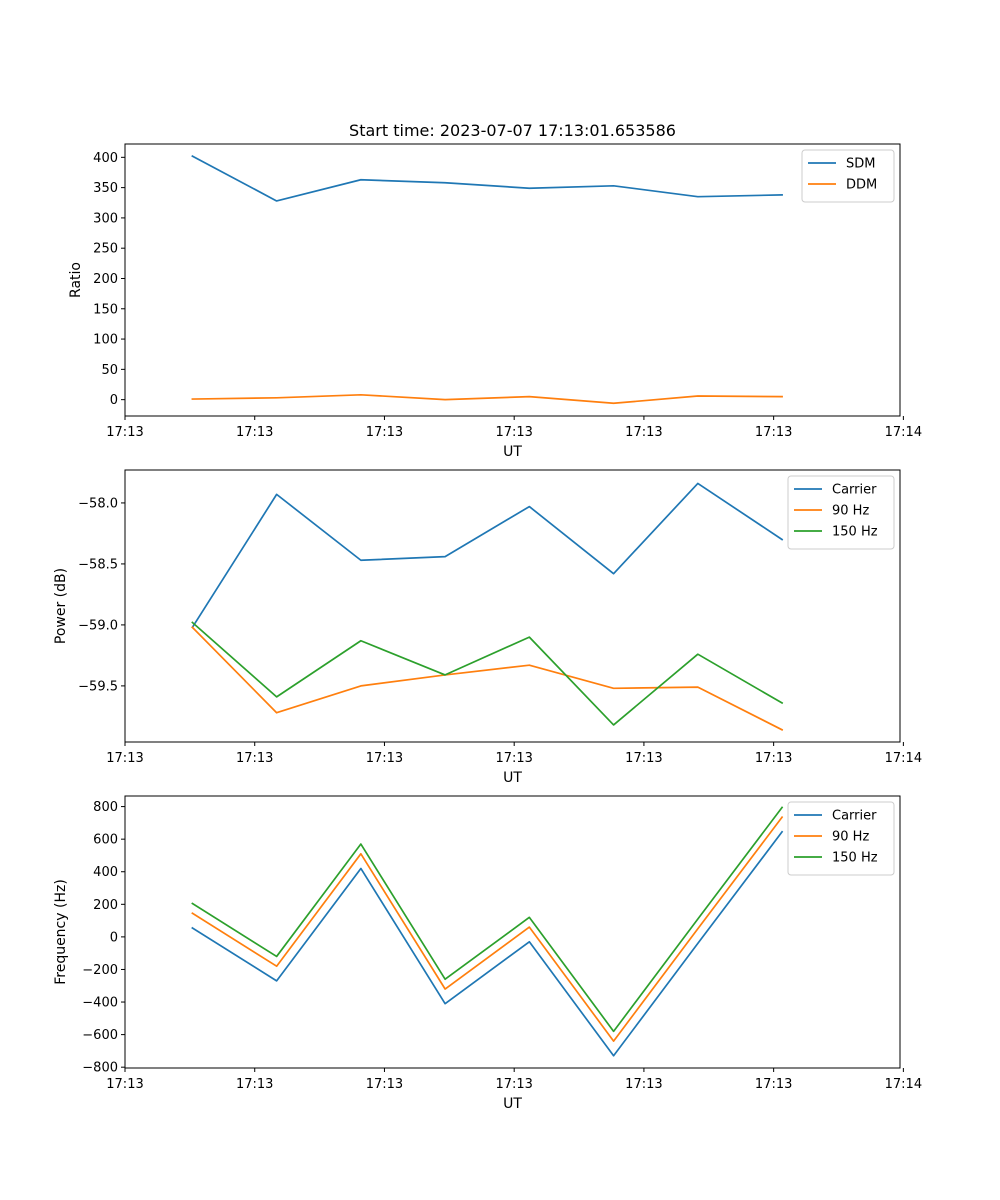  What do you see at coordinates (487, 178) in the screenshot?
I see `series-line-sdm` at bounding box center [487, 178].